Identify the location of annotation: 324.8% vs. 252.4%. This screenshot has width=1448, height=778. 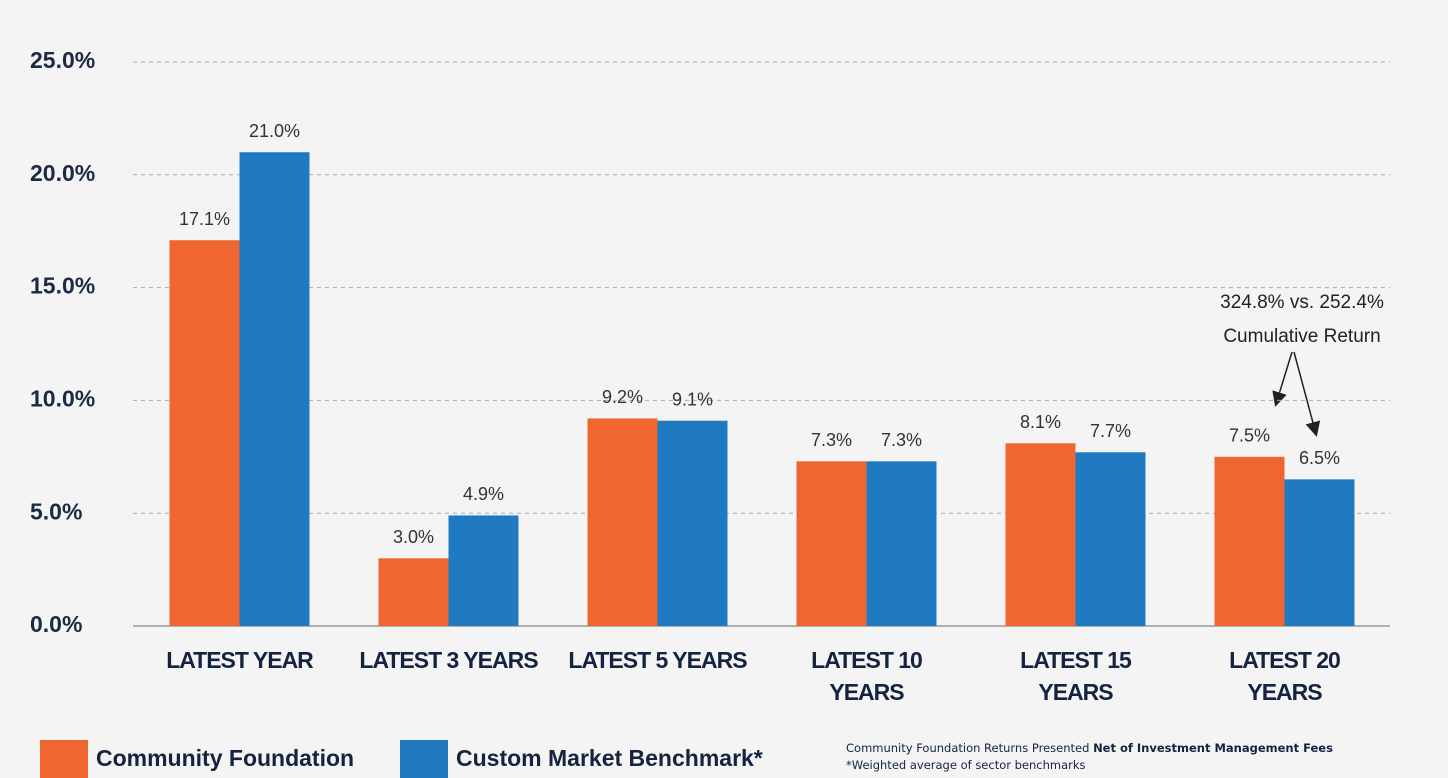
(1302, 302).